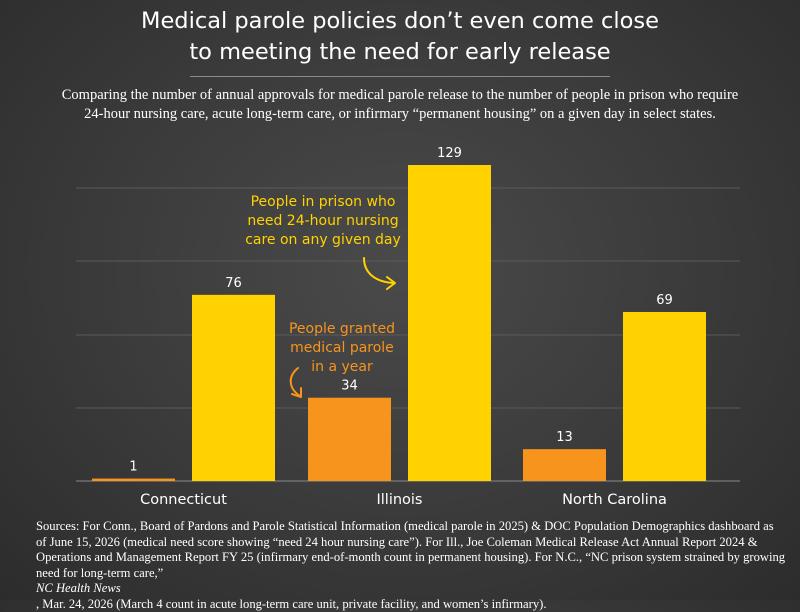  What do you see at coordinates (399, 500) in the screenshot?
I see `category-label: Illinois` at bounding box center [399, 500].